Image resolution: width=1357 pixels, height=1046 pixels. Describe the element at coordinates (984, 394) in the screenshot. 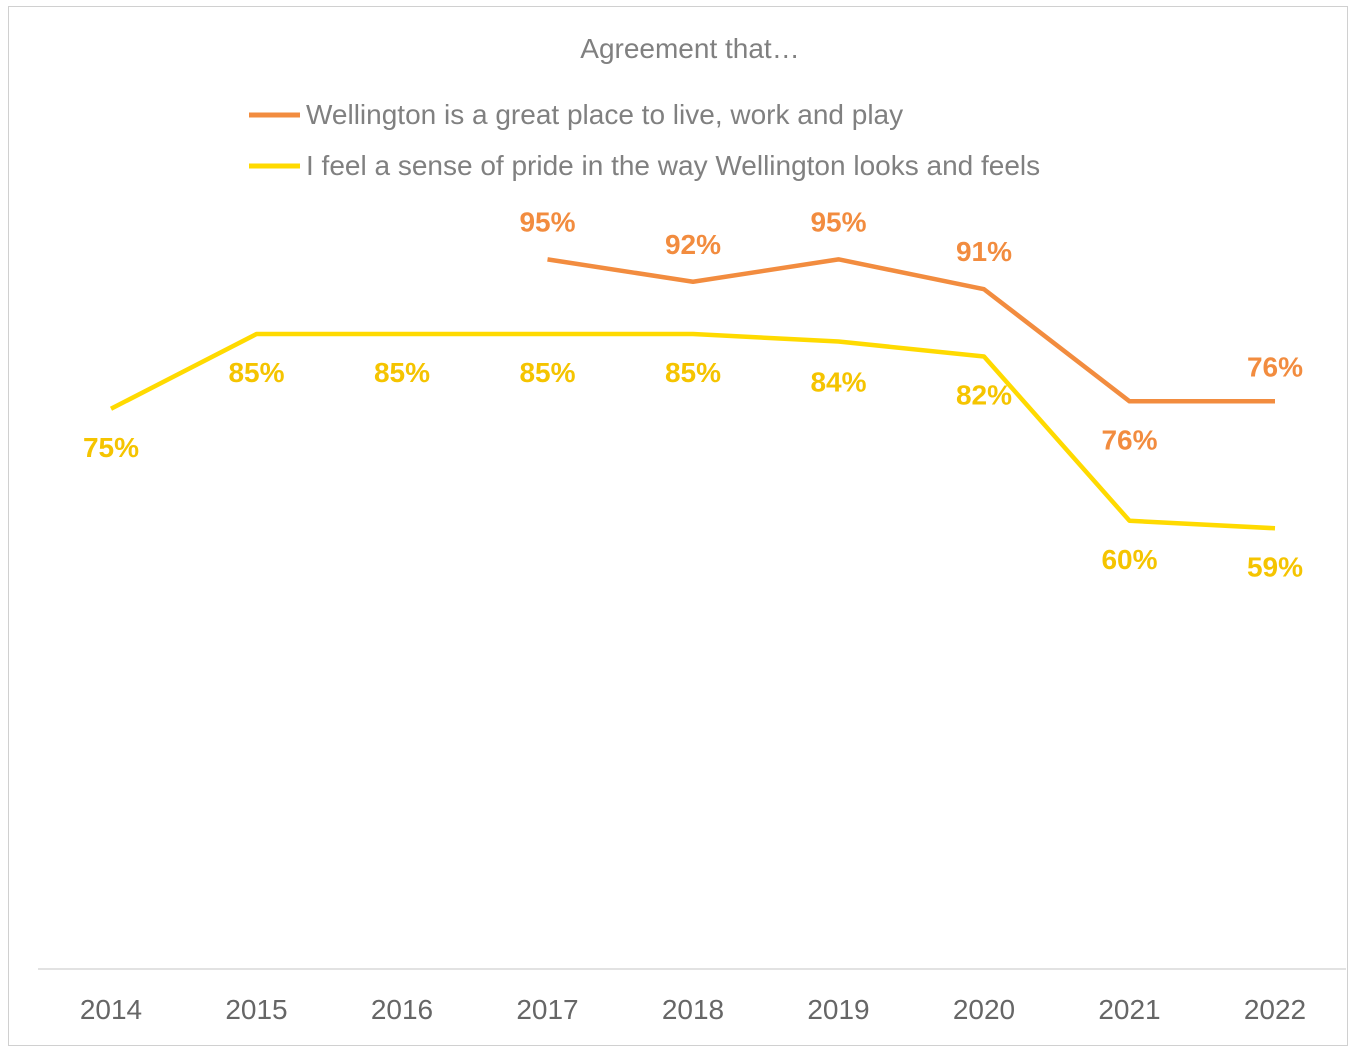

I see `data-label-pride-in-wellington-2020: 82%` at that location.